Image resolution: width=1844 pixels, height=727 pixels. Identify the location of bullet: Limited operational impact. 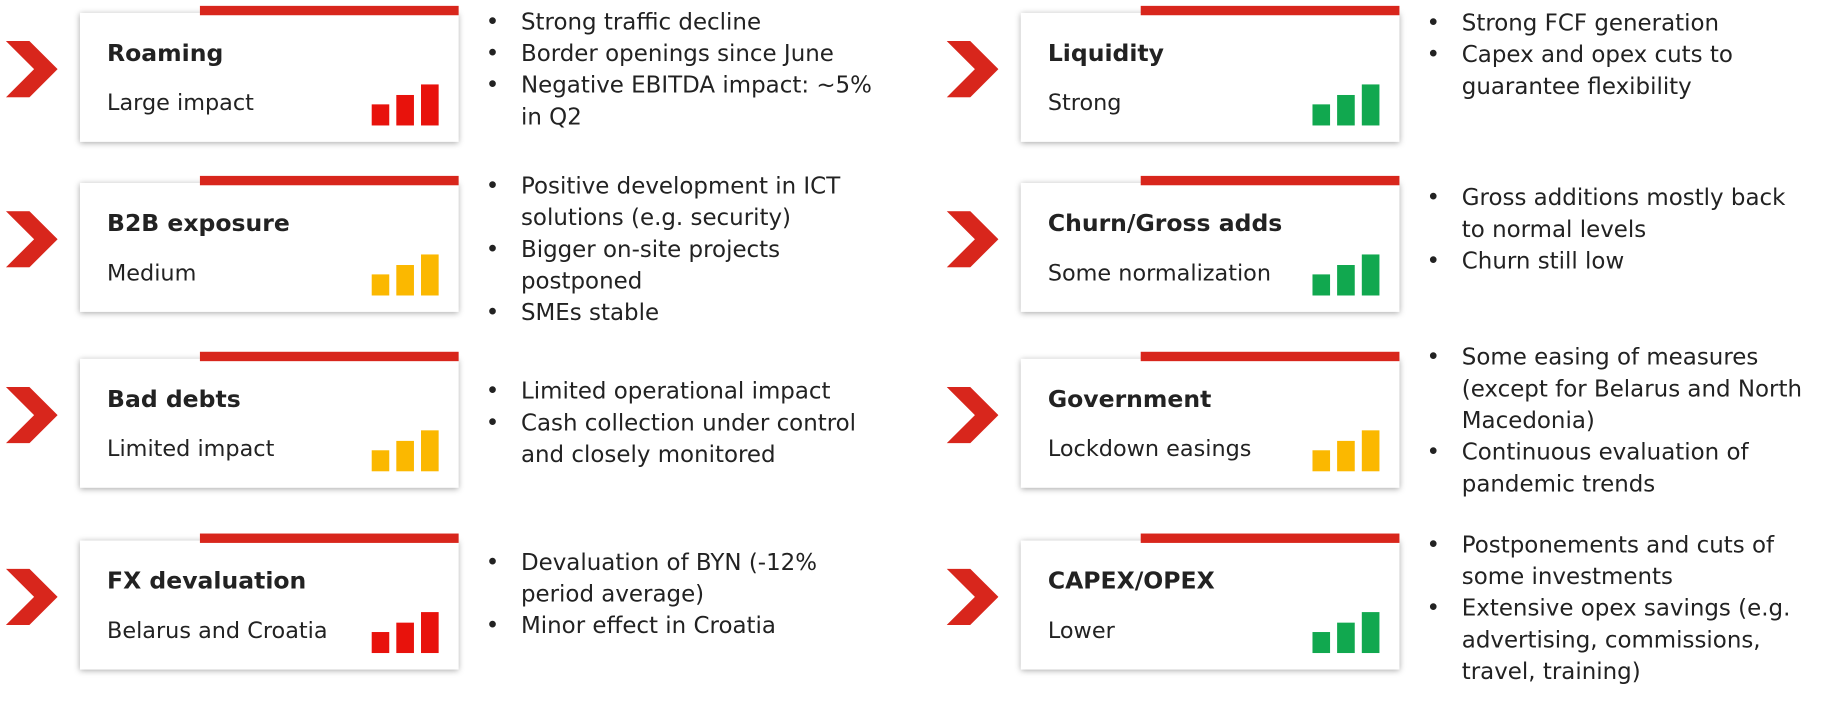
(680, 391).